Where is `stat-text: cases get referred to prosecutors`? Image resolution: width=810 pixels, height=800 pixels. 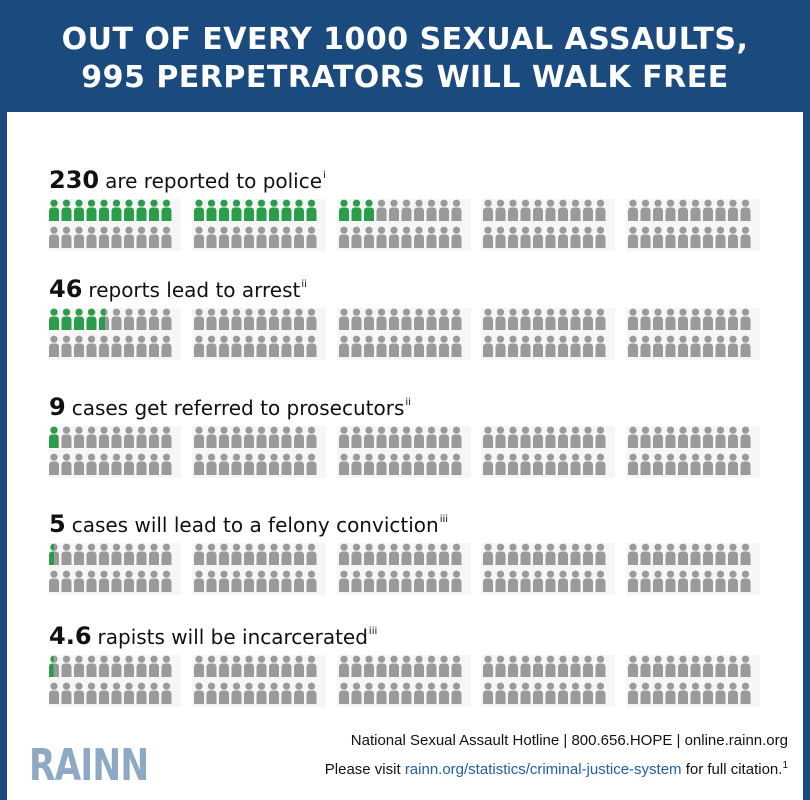
stat-text: cases get referred to prosecutors is located at coordinates (238, 408).